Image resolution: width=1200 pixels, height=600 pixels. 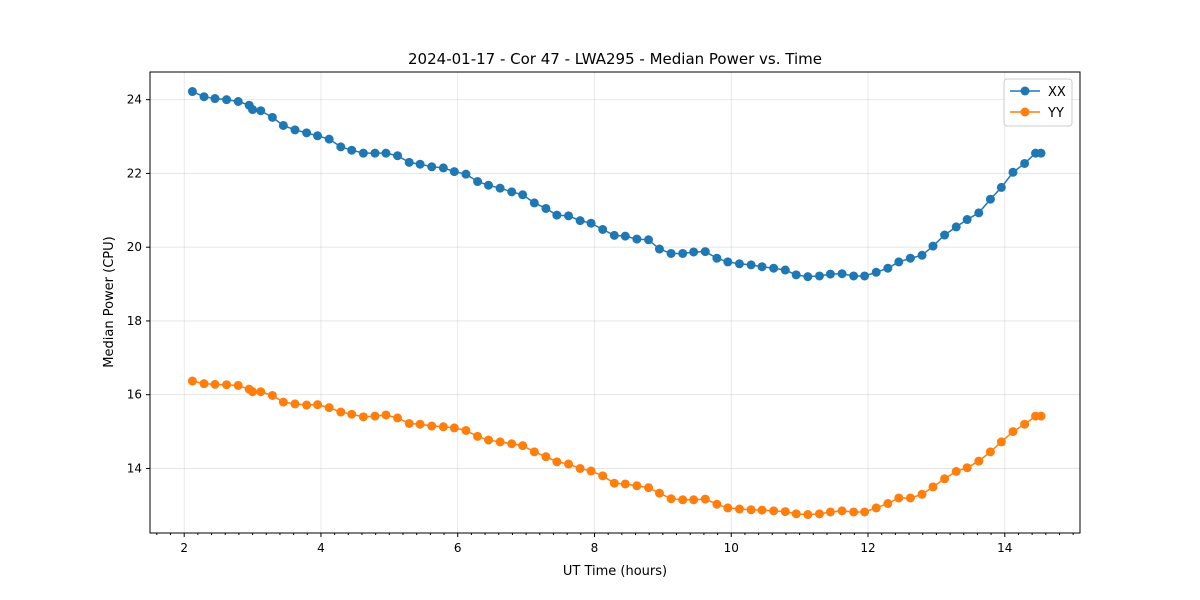 I want to click on y-tick-label: 20, so click(x=134, y=247).